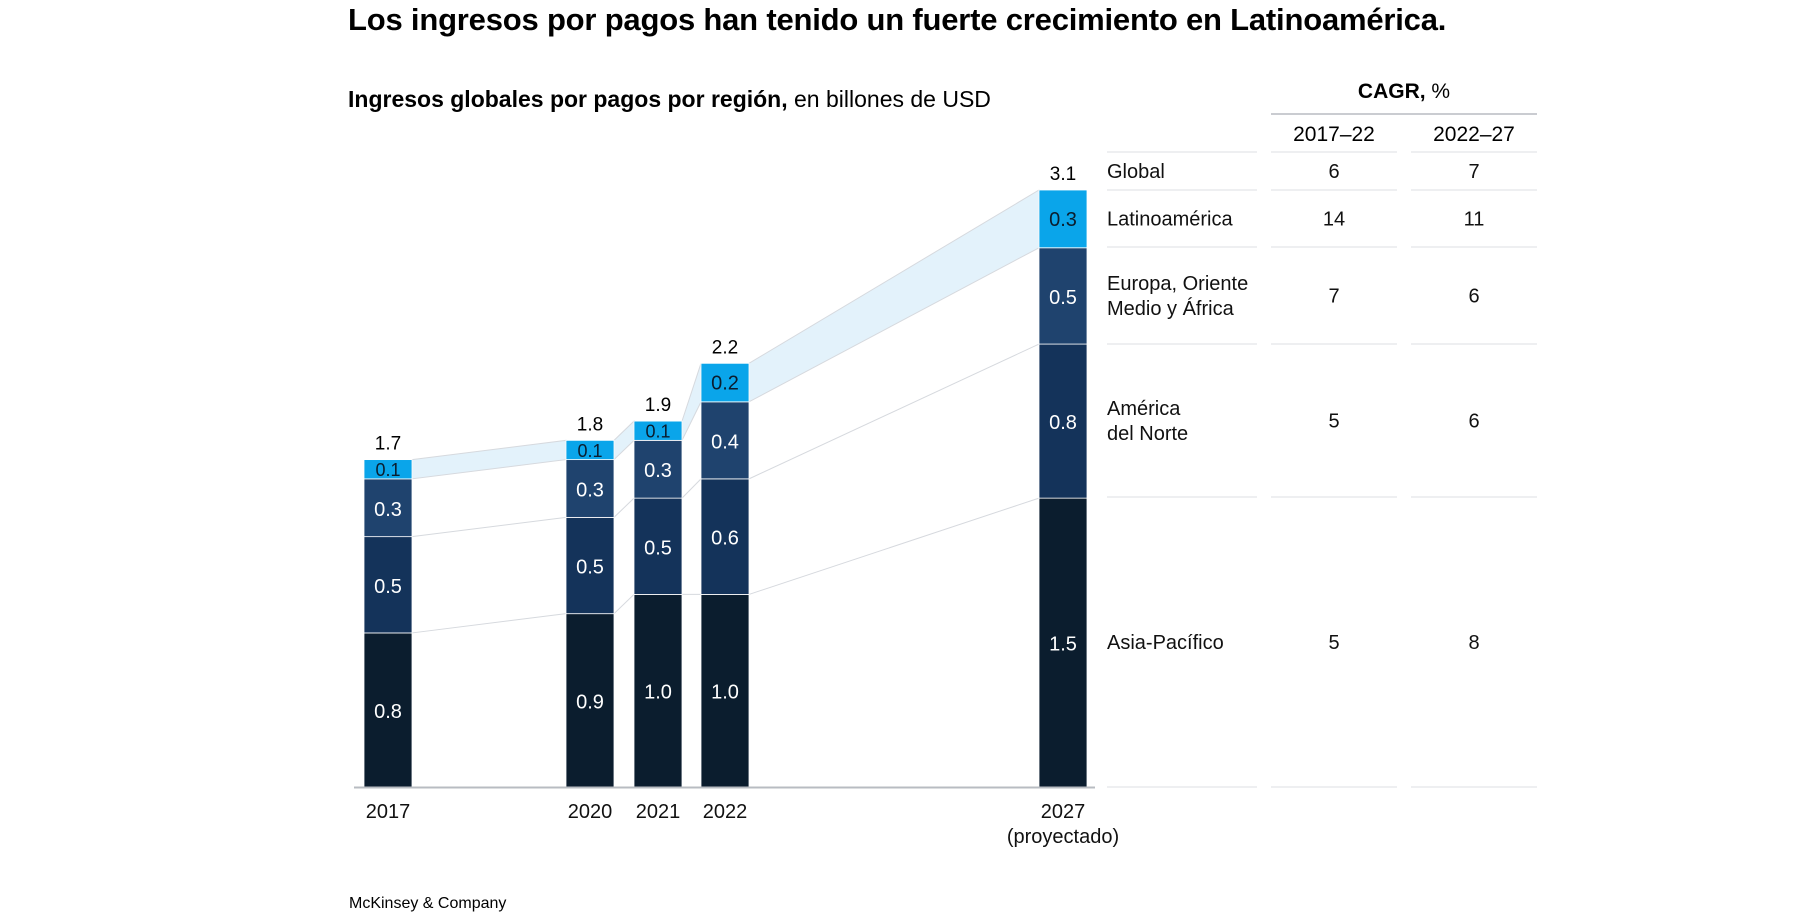 This screenshot has width=1807, height=915. I want to click on segment-value-label: 1.5, so click(1063, 645).